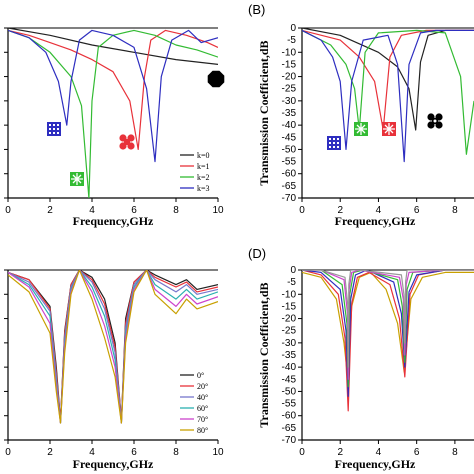 This screenshot has height=474, width=474. What do you see at coordinates (202, 386) in the screenshot?
I see `legend-label: 20°` at bounding box center [202, 386].